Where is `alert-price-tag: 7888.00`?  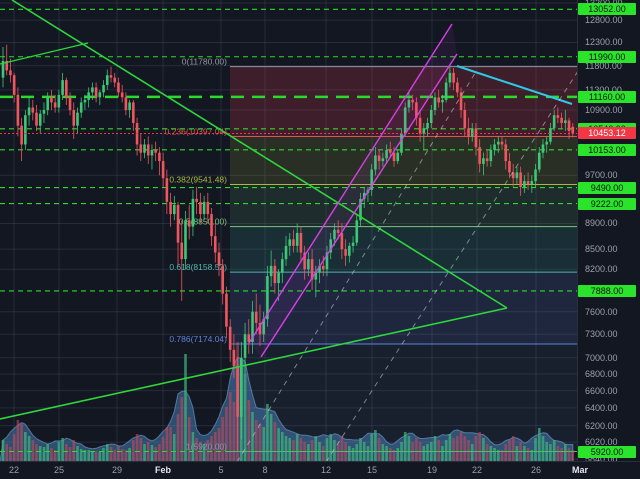 alert-price-tag: 7888.00 is located at coordinates (607, 290).